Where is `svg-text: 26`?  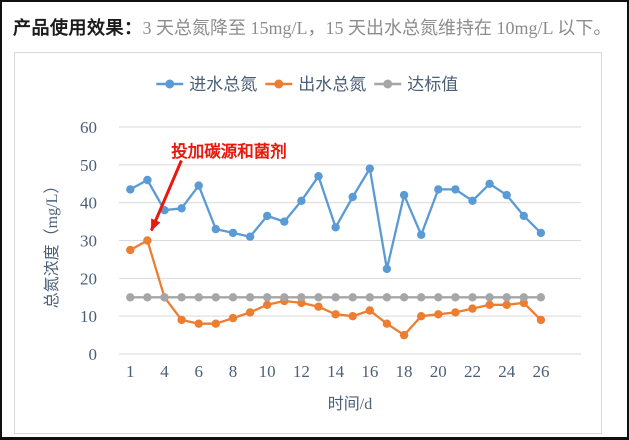
svg-text: 26 is located at coordinates (540, 371).